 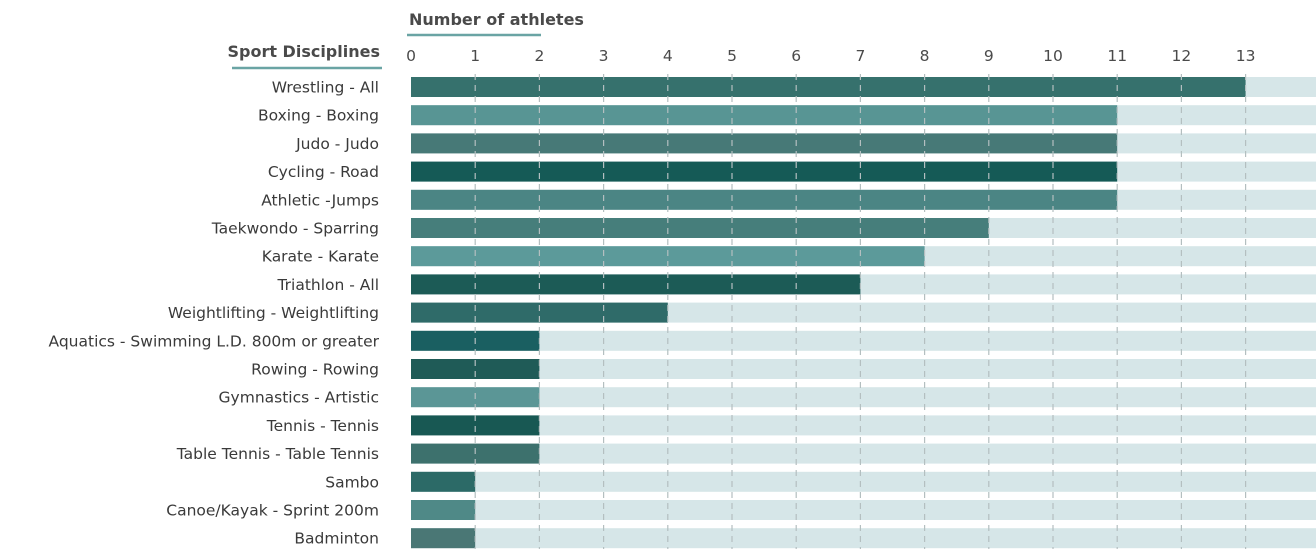 What do you see at coordinates (323, 172) in the screenshot?
I see `category-label: Cycling - Road` at bounding box center [323, 172].